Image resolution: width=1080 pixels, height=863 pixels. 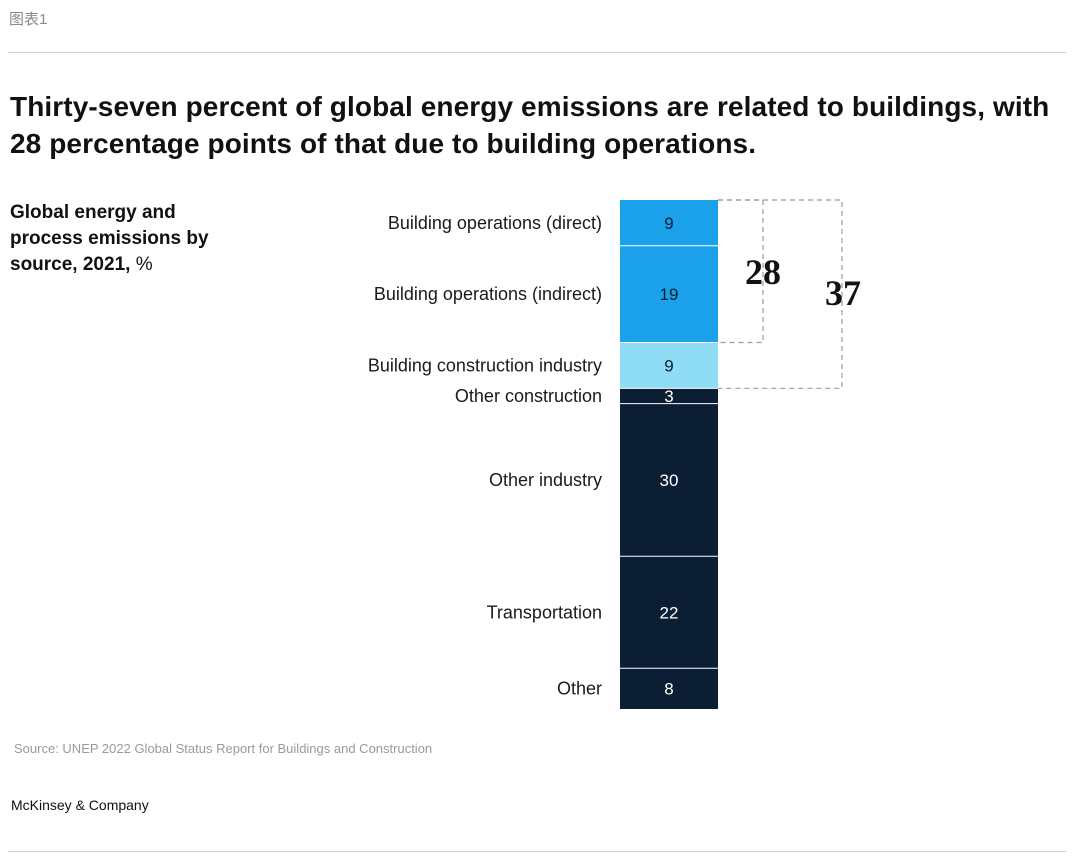 I want to click on bottom-divider, so click(x=537, y=851).